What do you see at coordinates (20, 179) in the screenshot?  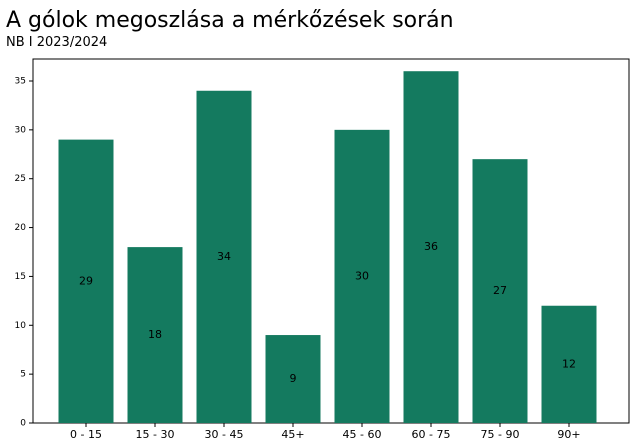 I see `y-tick-label: 25` at bounding box center [20, 179].